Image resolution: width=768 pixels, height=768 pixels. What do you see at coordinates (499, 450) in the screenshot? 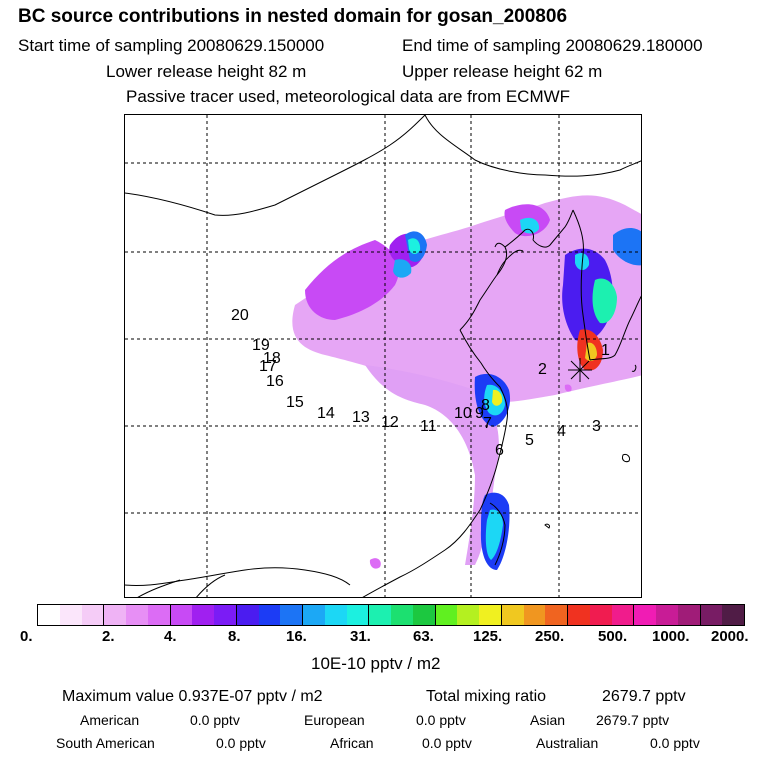
I see `trajectory-label-6: 6` at bounding box center [499, 450].